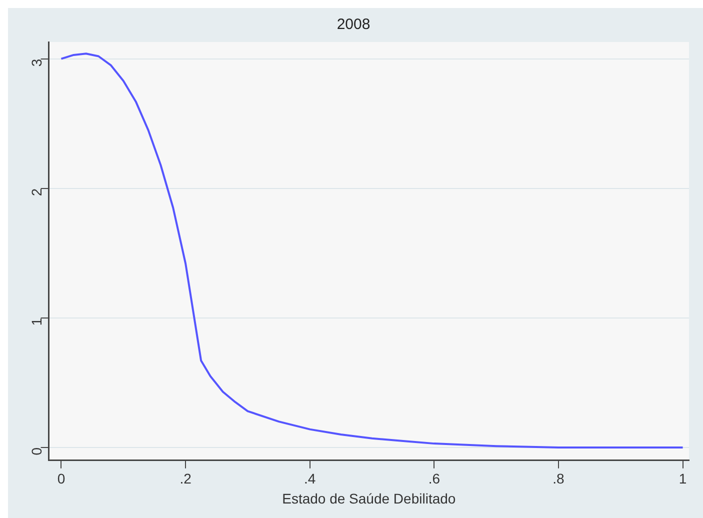  What do you see at coordinates (186, 478) in the screenshot?
I see `x-tick-label: .2` at bounding box center [186, 478].